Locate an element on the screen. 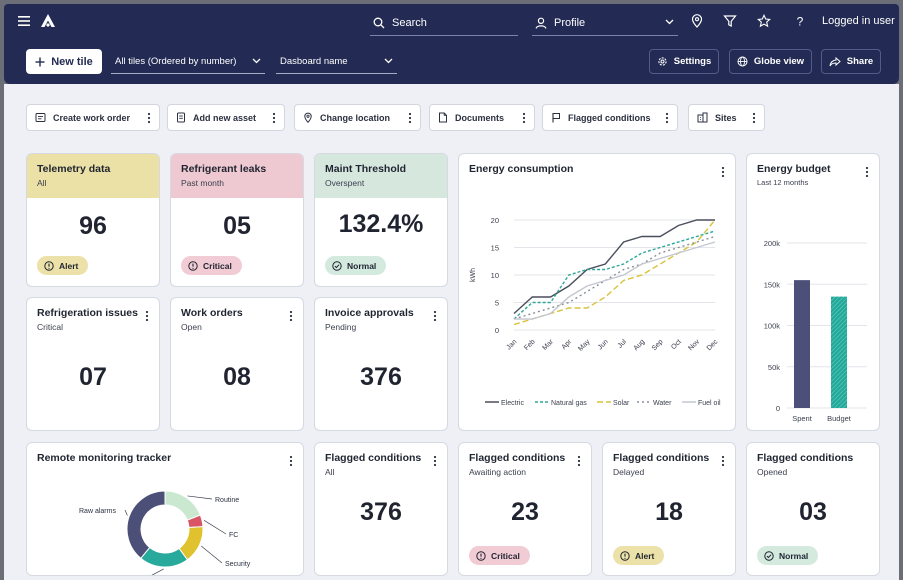 The width and height of the screenshot is (903, 580). settings-label: Settings is located at coordinates (692, 61).